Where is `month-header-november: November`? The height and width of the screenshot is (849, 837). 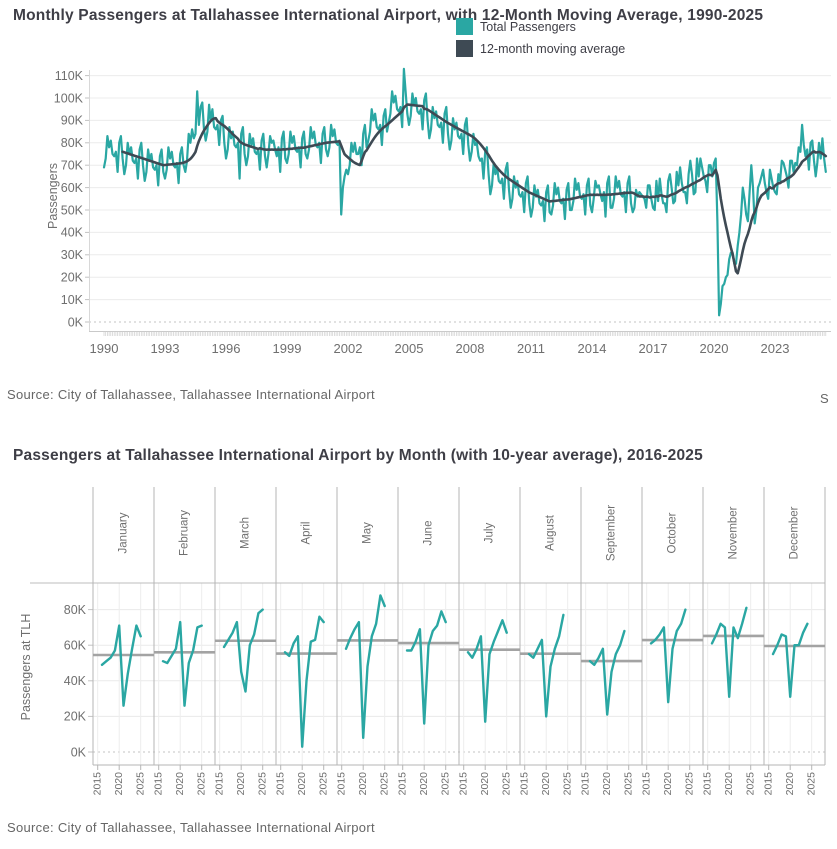 month-header-november: November is located at coordinates (734, 532).